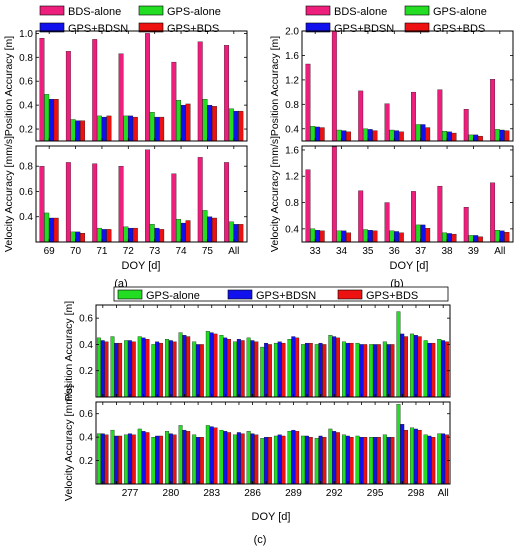 The height and width of the screenshot is (550, 521). I want to click on plot-frame, so click(273, 443).